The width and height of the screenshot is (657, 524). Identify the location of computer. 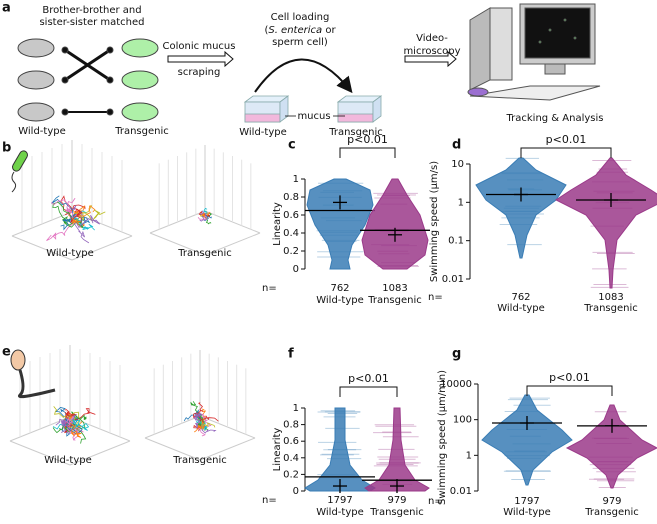
(534, 52).